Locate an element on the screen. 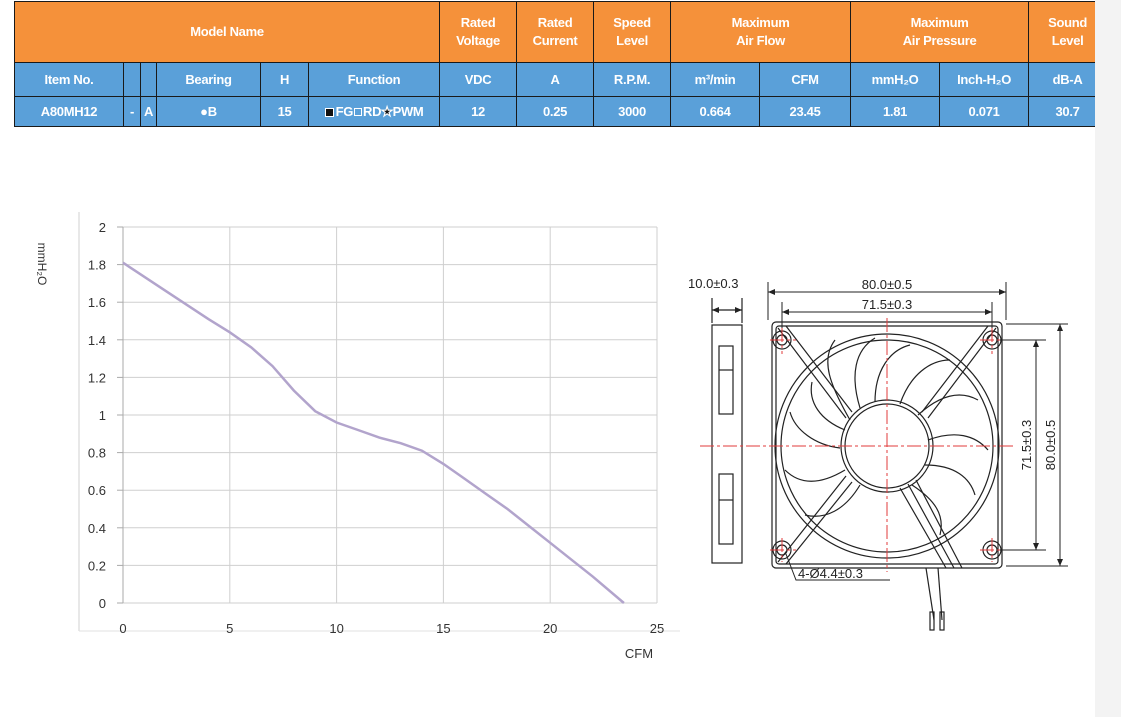 The height and width of the screenshot is (717, 1121). item-no-label: Item No. is located at coordinates (69, 79).